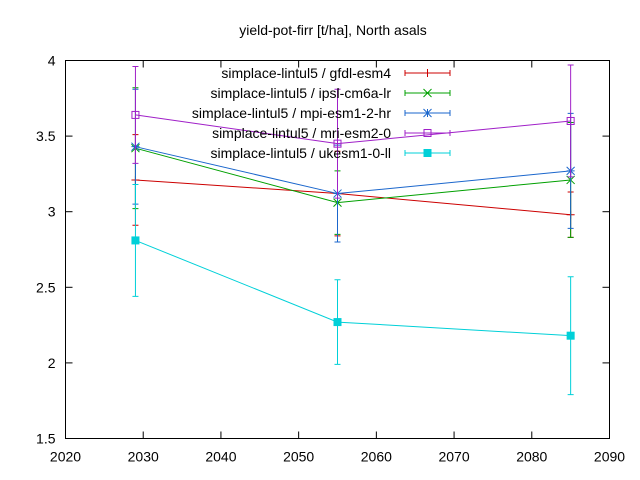  What do you see at coordinates (65, 457) in the screenshot?
I see `x-tick-label: 2020` at bounding box center [65, 457].